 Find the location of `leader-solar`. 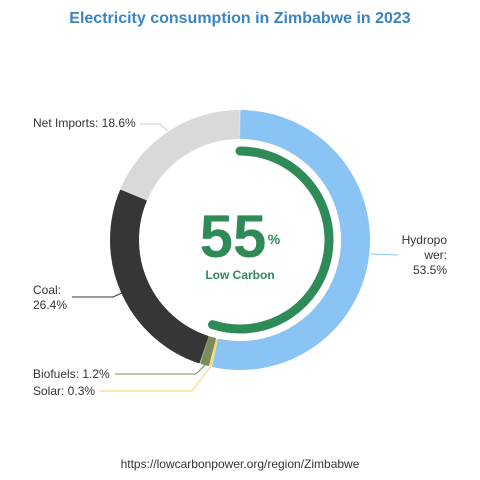

leader-solar is located at coordinates (155, 378).